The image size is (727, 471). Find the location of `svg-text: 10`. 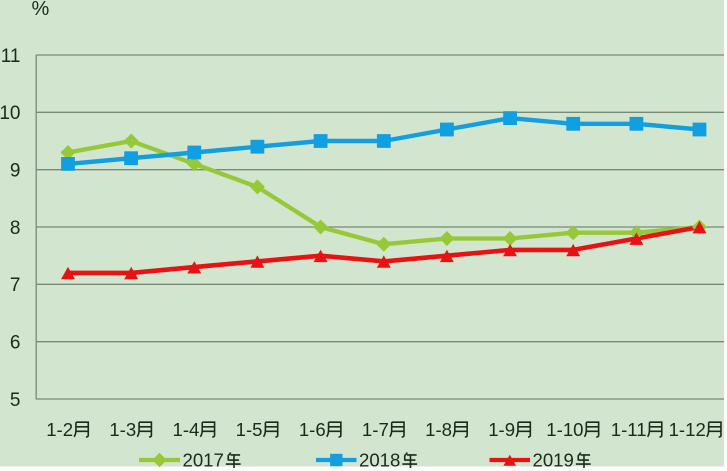

svg-text: 10 is located at coordinates (10, 113).